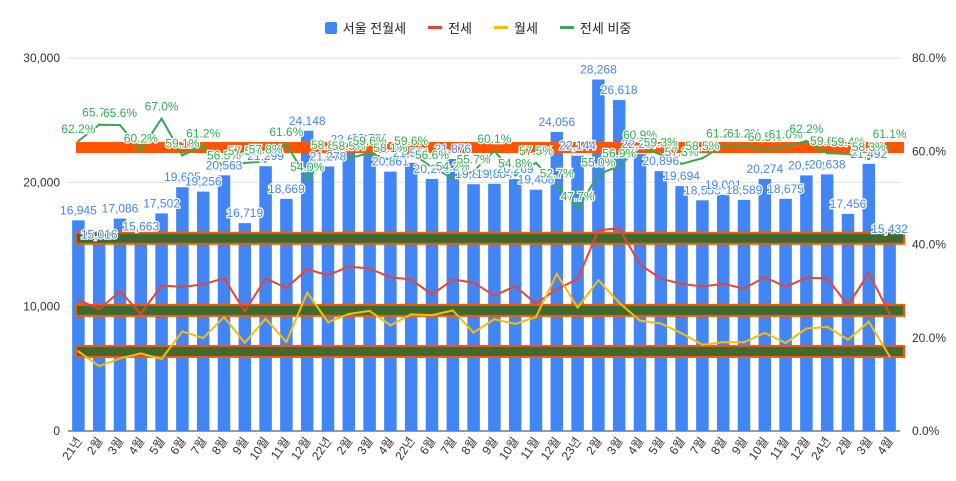 The image size is (956, 481). Describe the element at coordinates (594, 446) in the screenshot. I see `x-tick-label: 2월` at that location.